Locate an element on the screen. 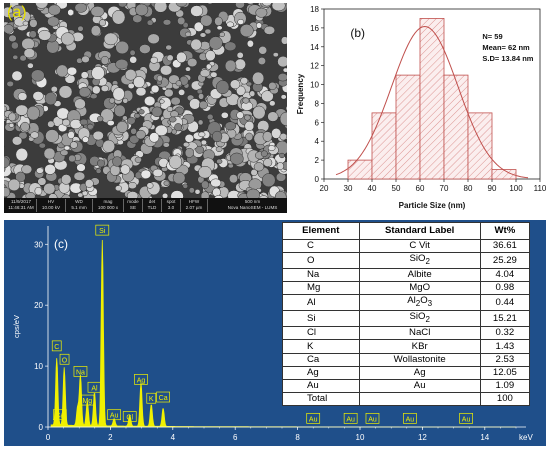 The height and width of the screenshot is (449, 550). table-header: Wt% is located at coordinates (505, 231).